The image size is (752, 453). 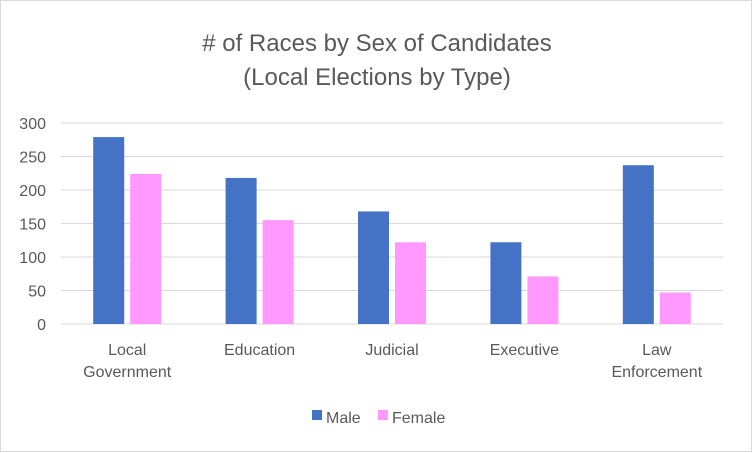 What do you see at coordinates (32, 158) in the screenshot?
I see `y-tick-label-250: 250` at bounding box center [32, 158].